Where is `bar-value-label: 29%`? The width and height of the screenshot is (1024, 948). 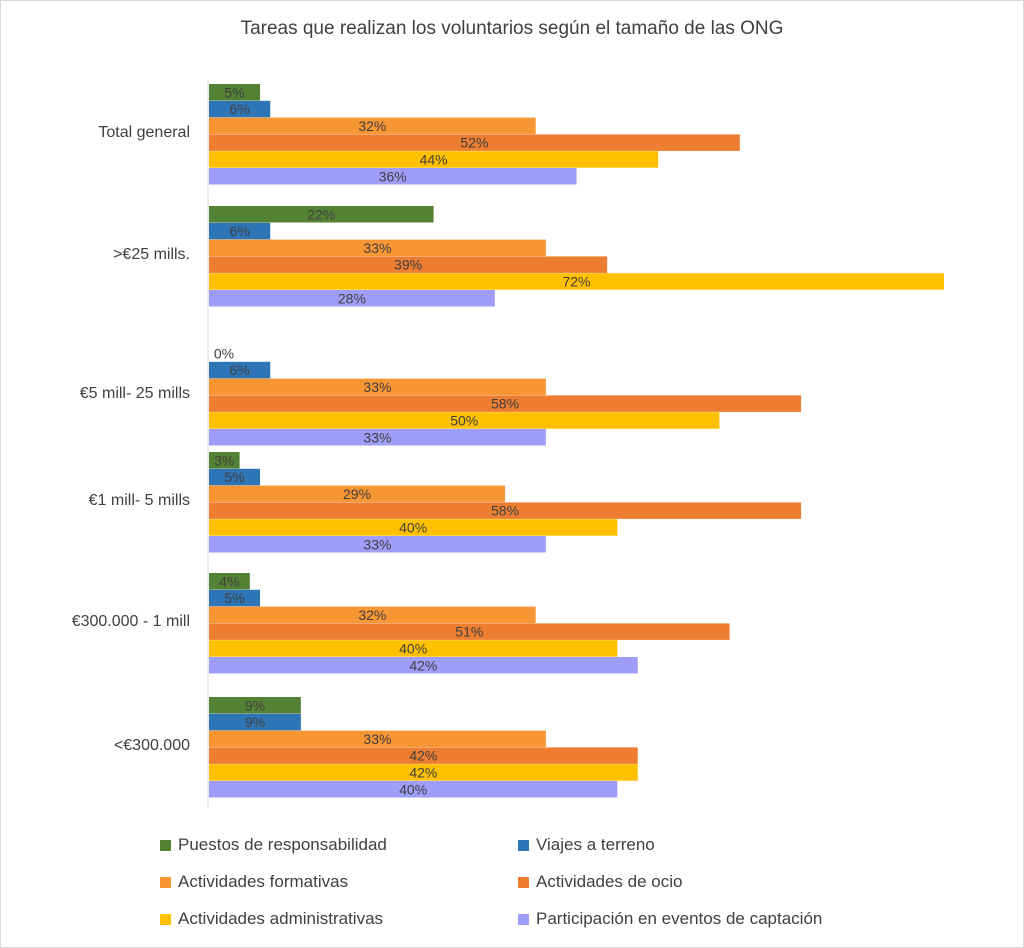
bar-value-label: 29% is located at coordinates (357, 494).